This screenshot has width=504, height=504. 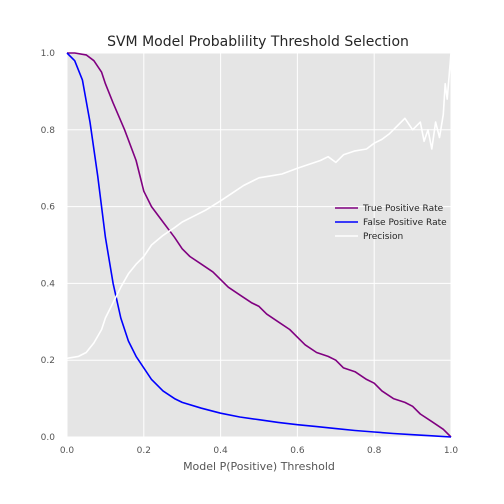 I want to click on legend-label: False Positive Rate, so click(x=405, y=223).